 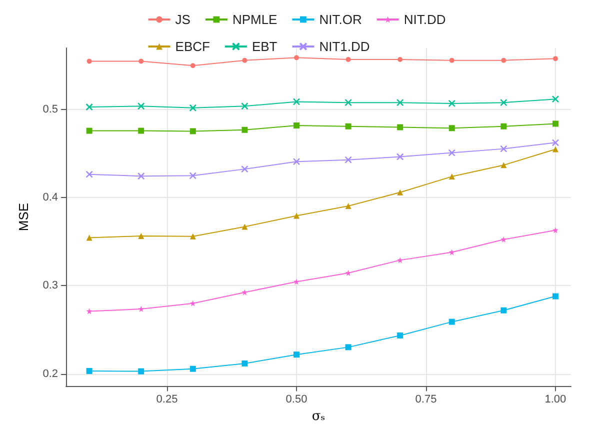 What do you see at coordinates (23, 217) in the screenshot?
I see `y-axis-title: MSE` at bounding box center [23, 217].